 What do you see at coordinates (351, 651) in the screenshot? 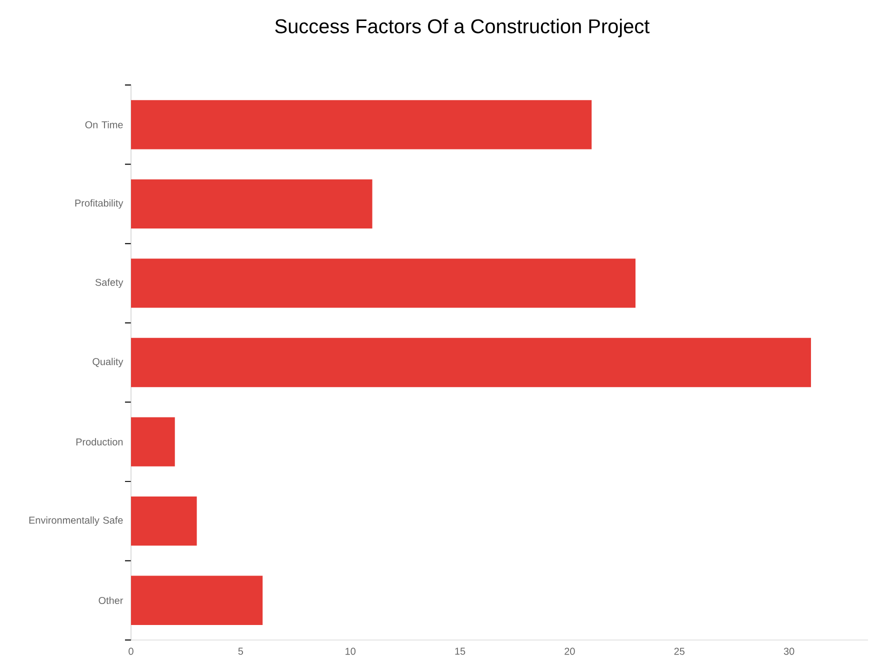
I see `x-tick-label: 10` at bounding box center [351, 651].